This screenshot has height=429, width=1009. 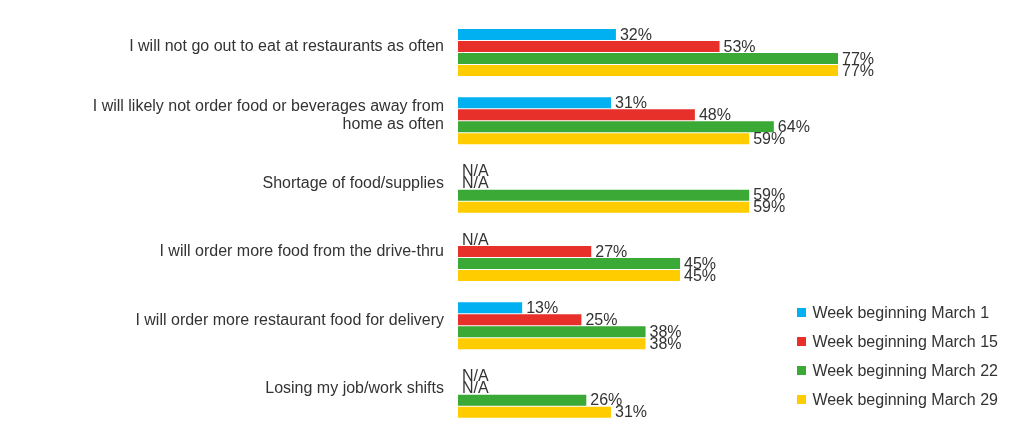 What do you see at coordinates (631, 102) in the screenshot?
I see `data-label: 31%` at bounding box center [631, 102].